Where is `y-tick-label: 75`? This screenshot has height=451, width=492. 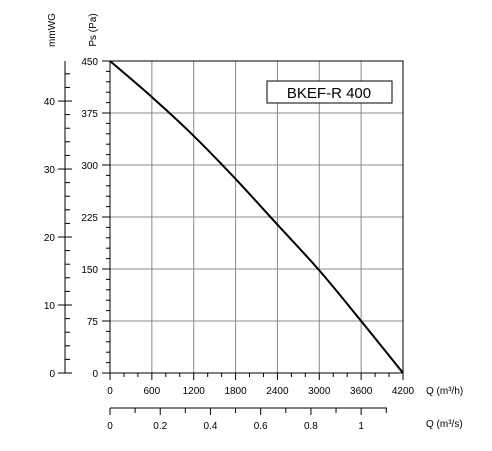
y-tick-label: 75 is located at coordinates (93, 322).